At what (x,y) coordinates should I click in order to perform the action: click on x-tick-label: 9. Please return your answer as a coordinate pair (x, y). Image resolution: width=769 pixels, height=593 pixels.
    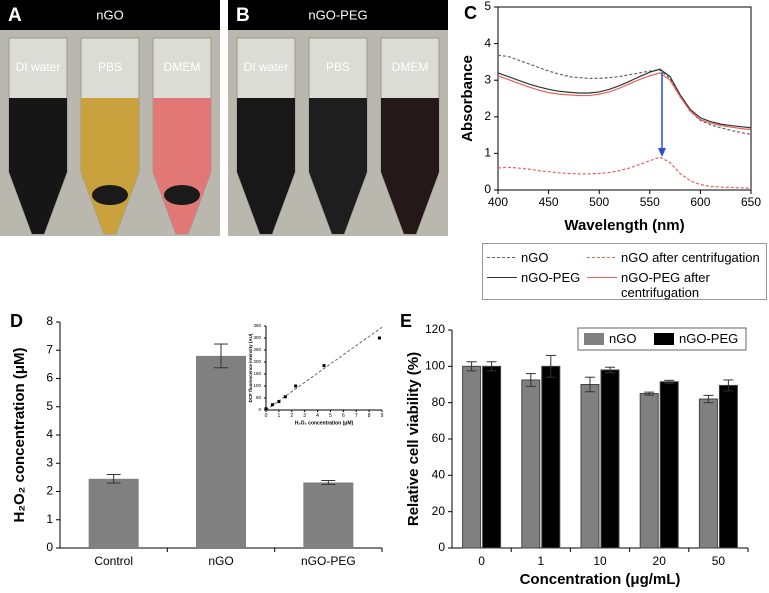
    Looking at the image, I should click on (382, 416).